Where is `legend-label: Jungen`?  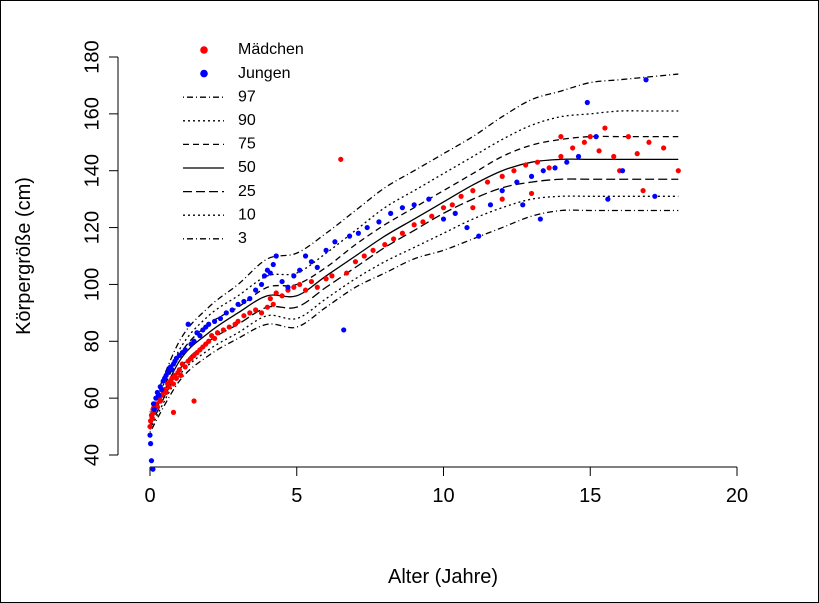 legend-label: Jungen is located at coordinates (264, 73).